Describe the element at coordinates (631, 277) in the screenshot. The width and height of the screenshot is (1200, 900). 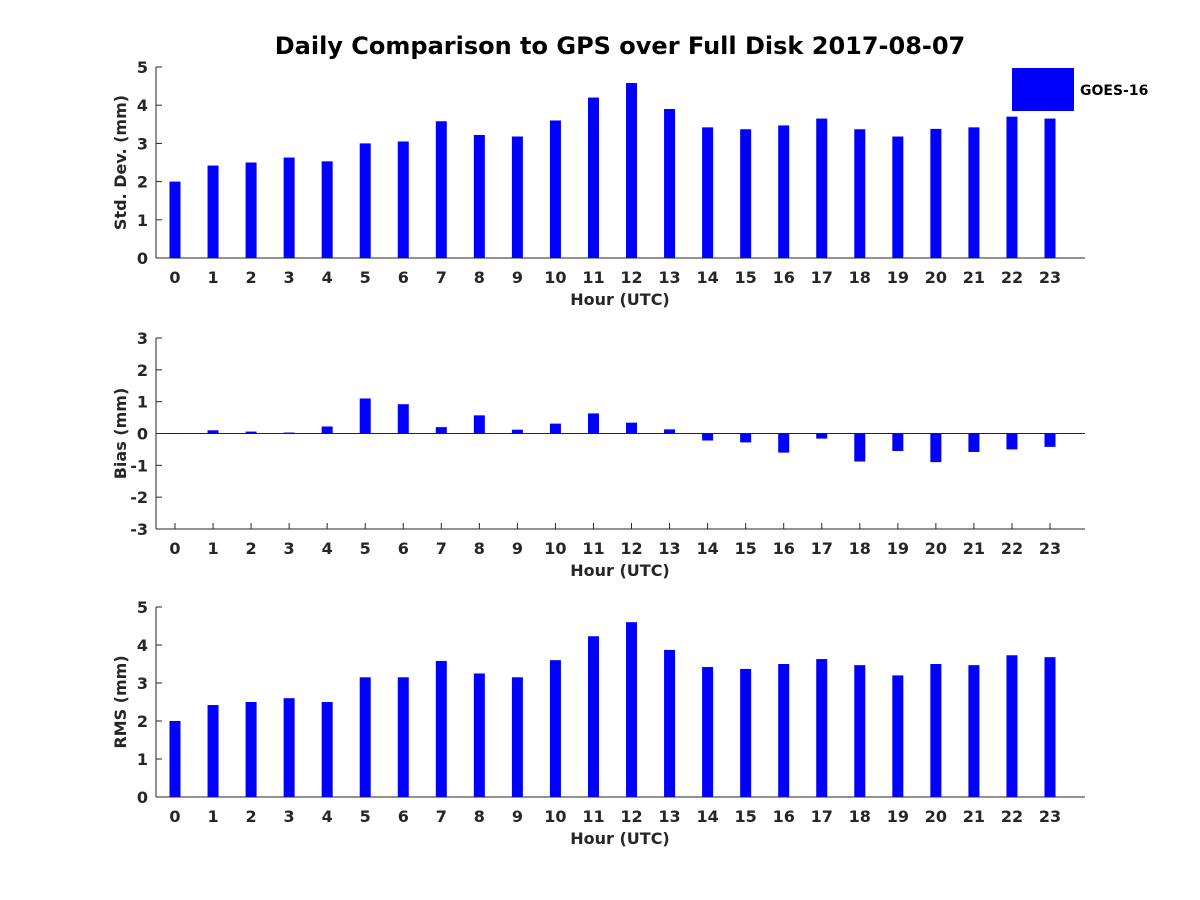
I see `std-dev-x-tick-label: 12` at that location.